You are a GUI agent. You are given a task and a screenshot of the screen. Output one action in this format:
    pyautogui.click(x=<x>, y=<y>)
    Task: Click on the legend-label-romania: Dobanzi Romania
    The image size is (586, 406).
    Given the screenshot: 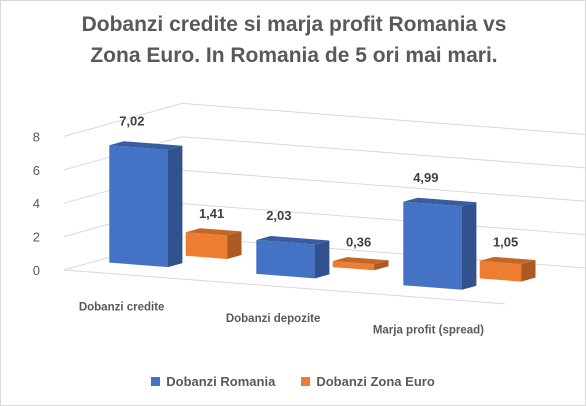 What is the action you would take?
    pyautogui.click(x=221, y=381)
    